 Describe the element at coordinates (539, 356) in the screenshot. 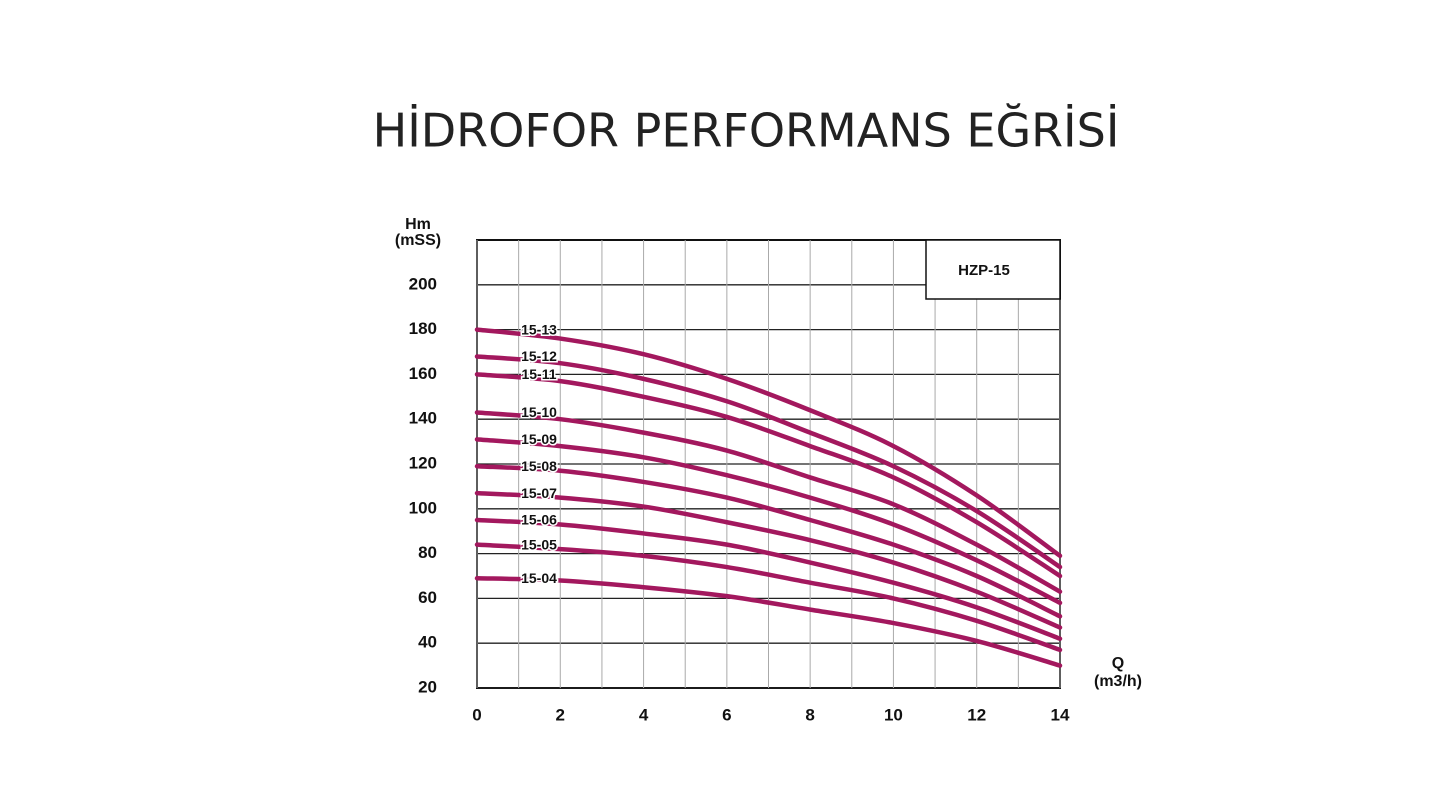

I see `curve-label: 15-12` at that location.